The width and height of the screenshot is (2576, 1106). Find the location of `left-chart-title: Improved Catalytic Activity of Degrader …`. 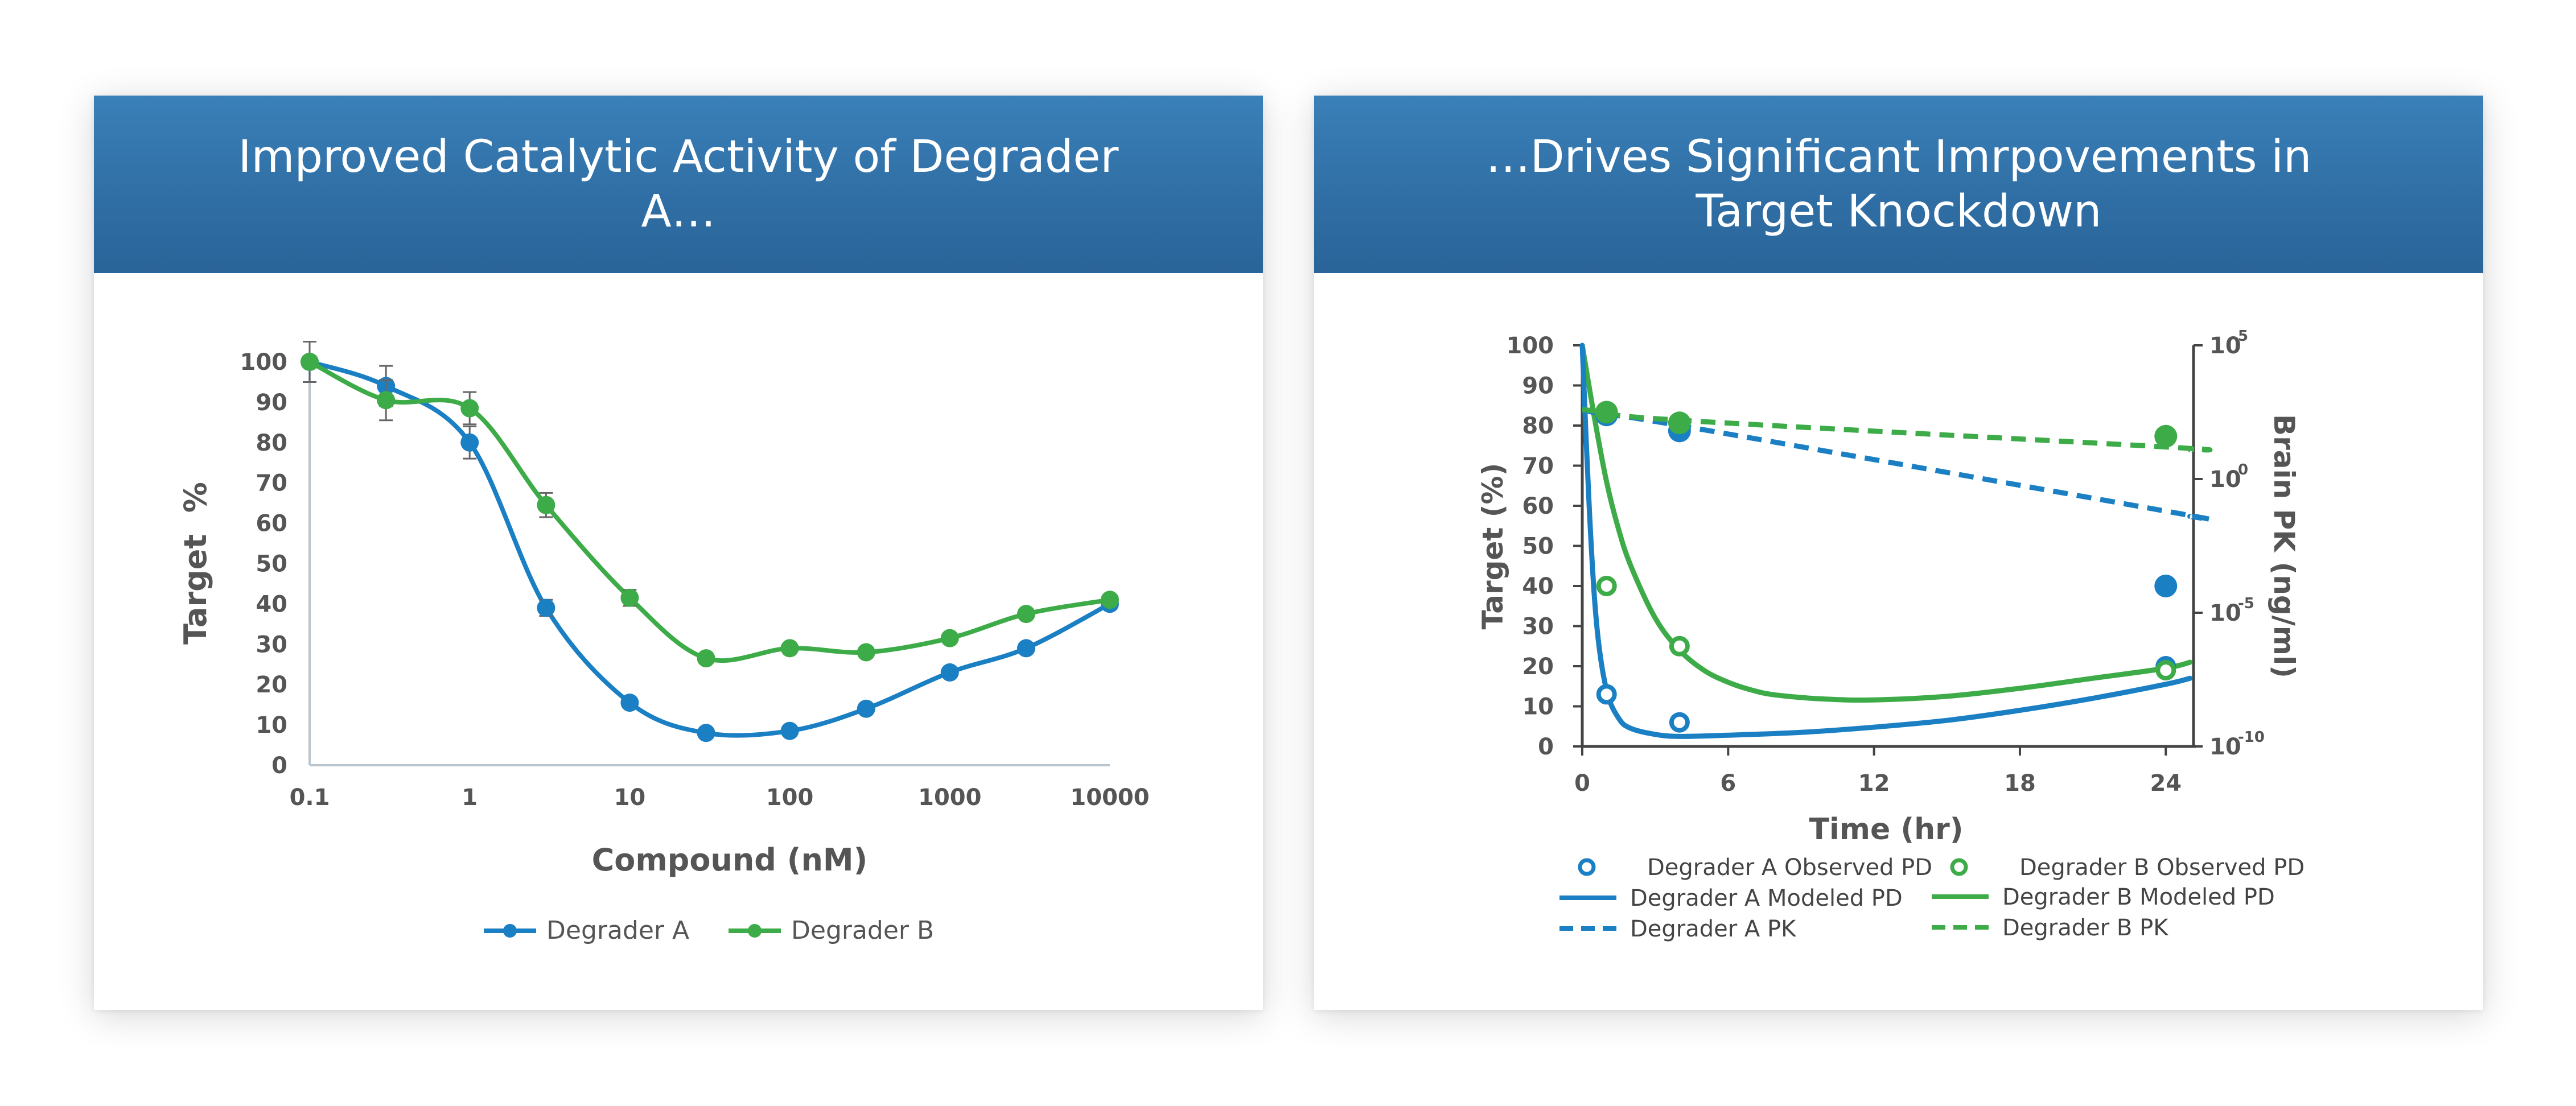

left-chart-title: Improved Catalytic Activity of Degrader … is located at coordinates (679, 184).